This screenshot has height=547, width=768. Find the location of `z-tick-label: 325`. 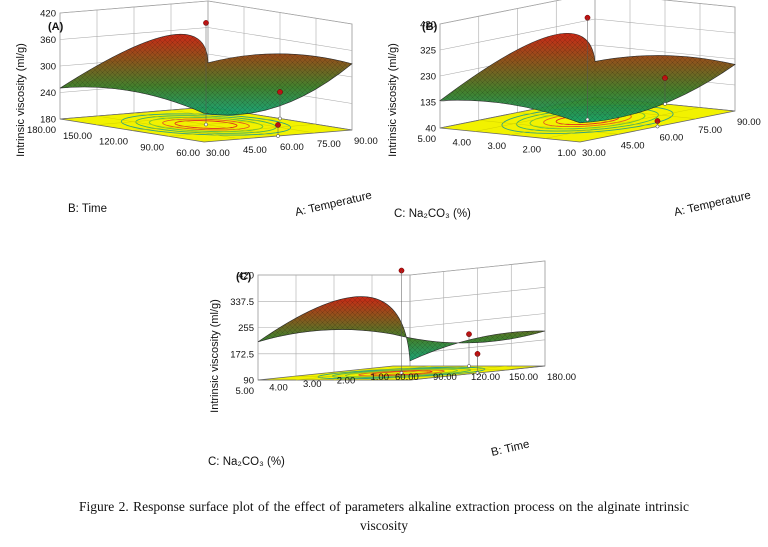

z-tick-label: 325 is located at coordinates (428, 51).